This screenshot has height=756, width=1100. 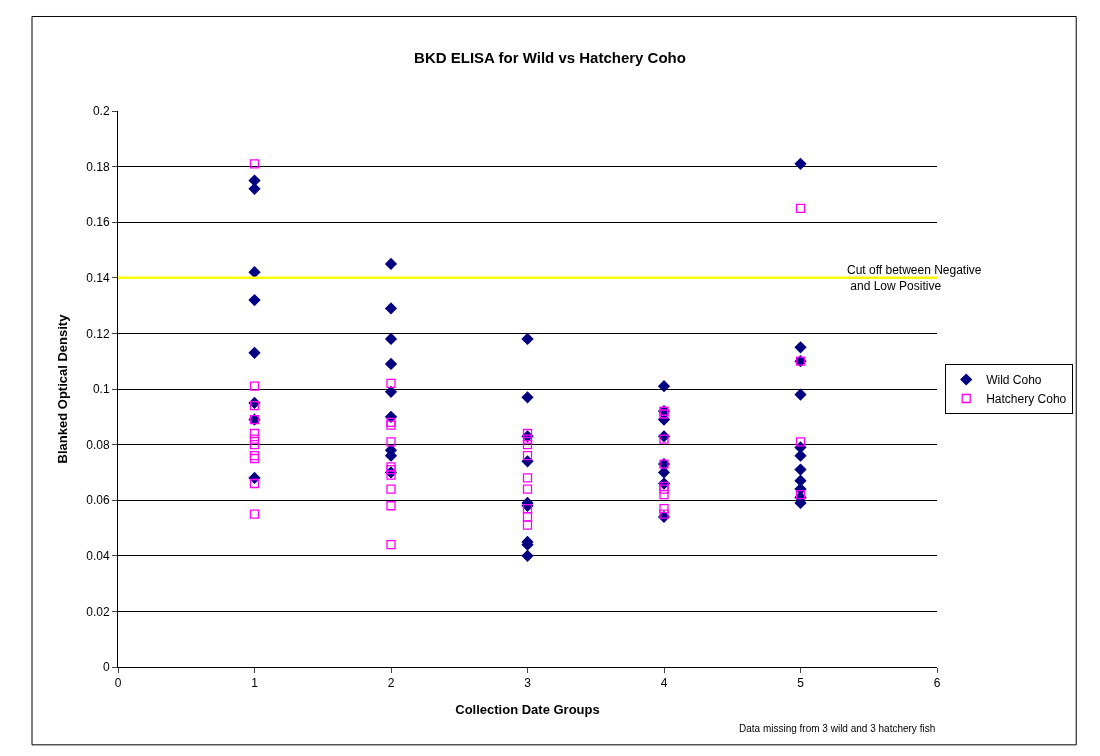 What do you see at coordinates (63, 388) in the screenshot?
I see `y-axis-title: Blanked Optical Density` at bounding box center [63, 388].